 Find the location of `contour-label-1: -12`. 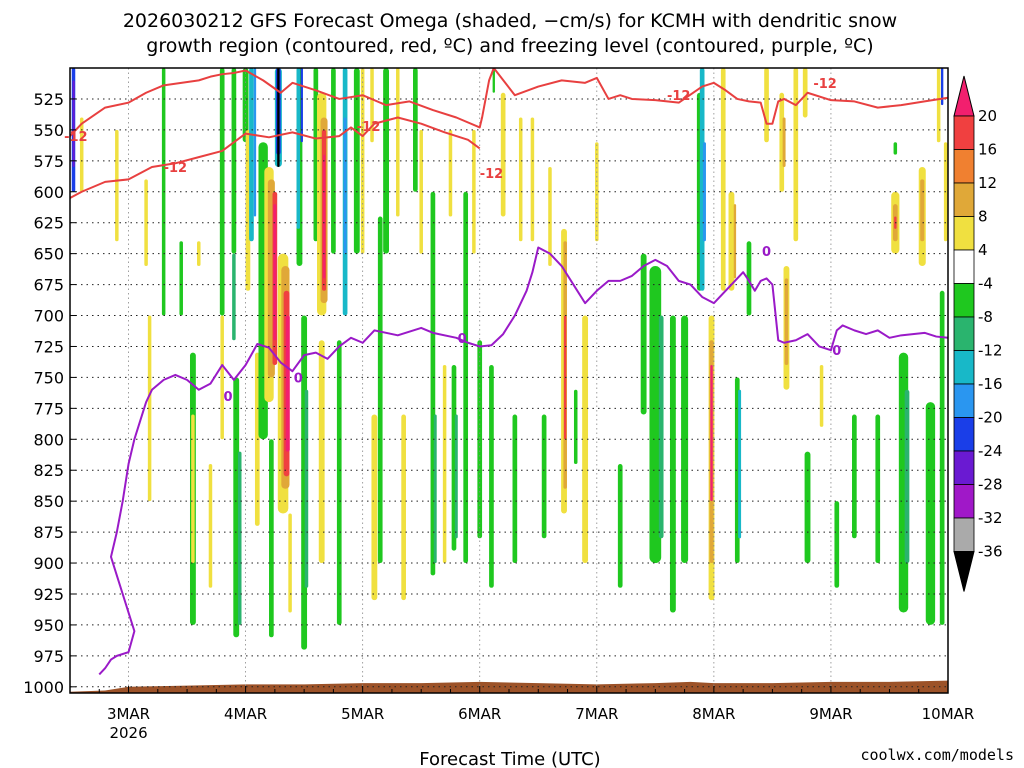

contour-label-1: -12 is located at coordinates (176, 168).